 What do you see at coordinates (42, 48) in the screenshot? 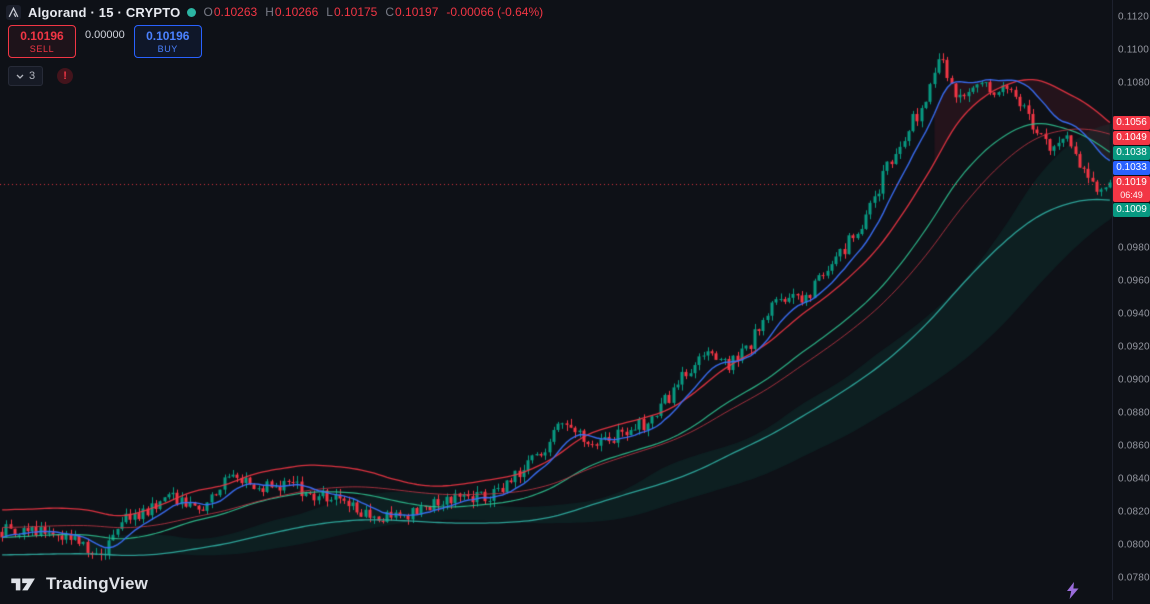
I see `sell-label: SELL` at bounding box center [42, 48].